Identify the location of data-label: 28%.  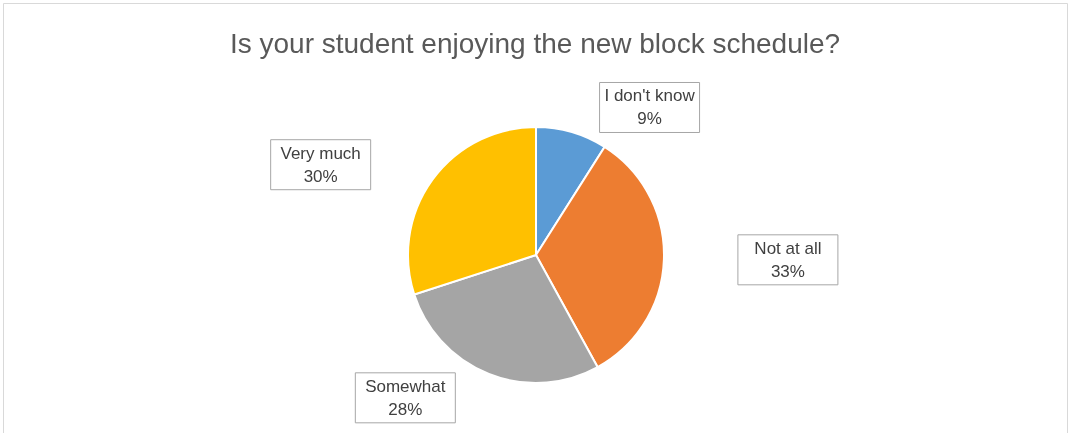
(405, 409).